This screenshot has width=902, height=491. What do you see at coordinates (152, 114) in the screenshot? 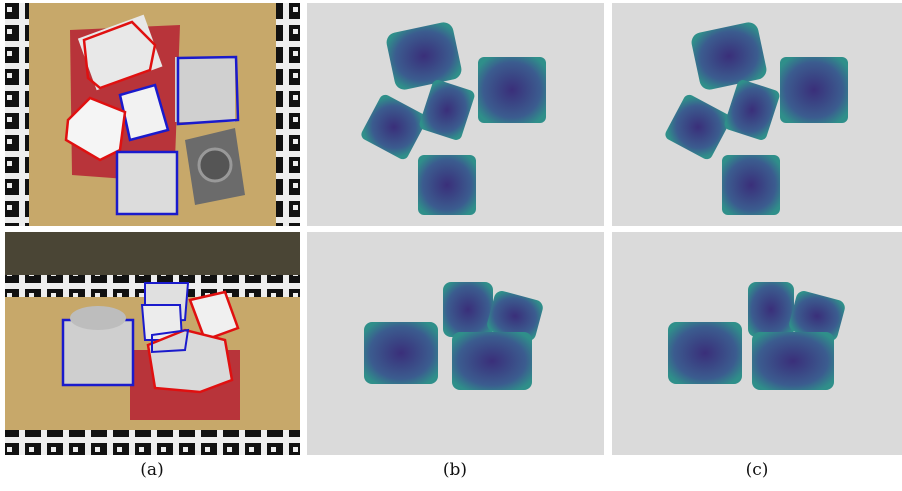
I see `photo-top` at bounding box center [152, 114].